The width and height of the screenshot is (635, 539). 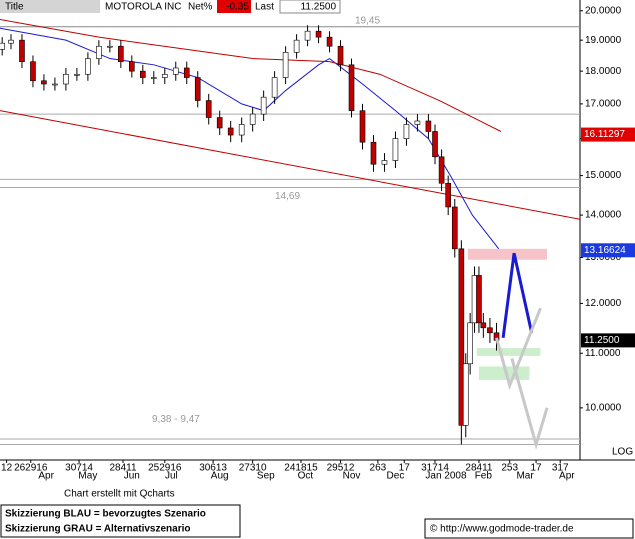 What do you see at coordinates (603, 303) in the screenshot?
I see `y-tick-label: 12.0000` at bounding box center [603, 303].